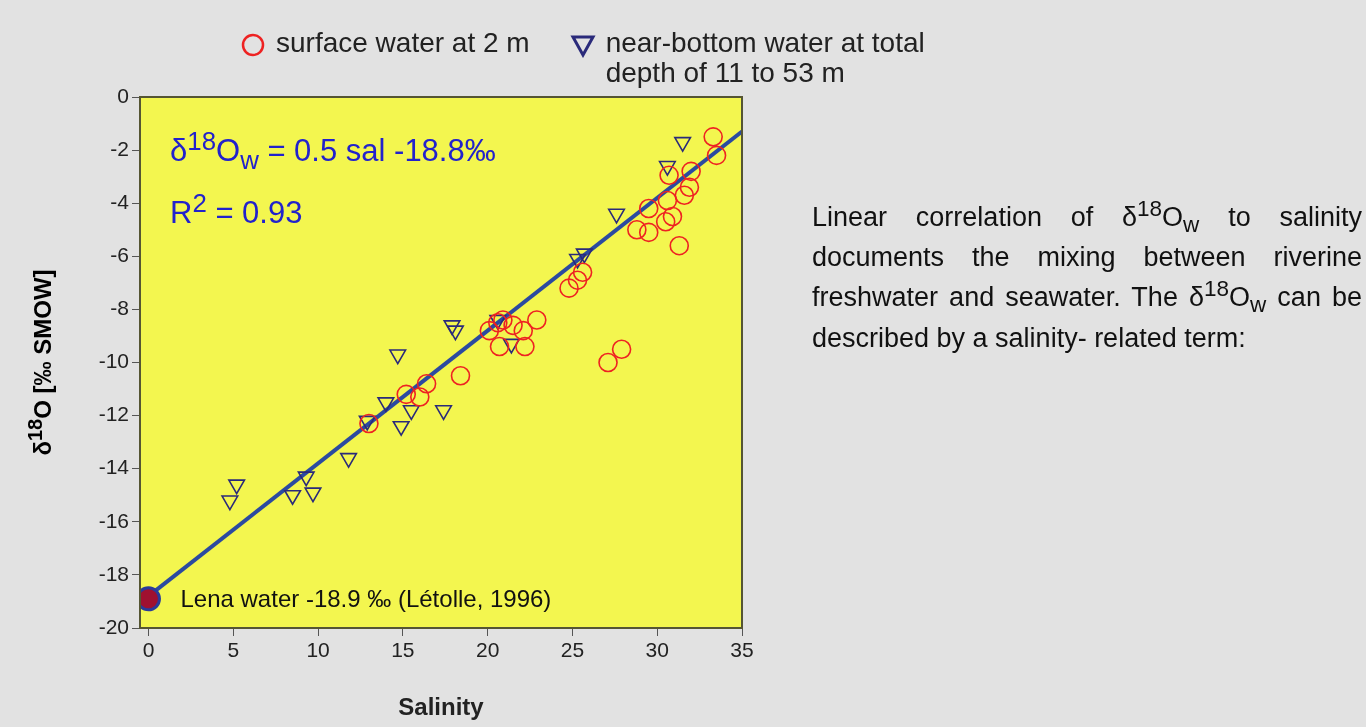 Image resolution: width=1366 pixels, height=727 pixels. What do you see at coordinates (441, 707) in the screenshot?
I see `x-axis-title: Salinity` at bounding box center [441, 707].